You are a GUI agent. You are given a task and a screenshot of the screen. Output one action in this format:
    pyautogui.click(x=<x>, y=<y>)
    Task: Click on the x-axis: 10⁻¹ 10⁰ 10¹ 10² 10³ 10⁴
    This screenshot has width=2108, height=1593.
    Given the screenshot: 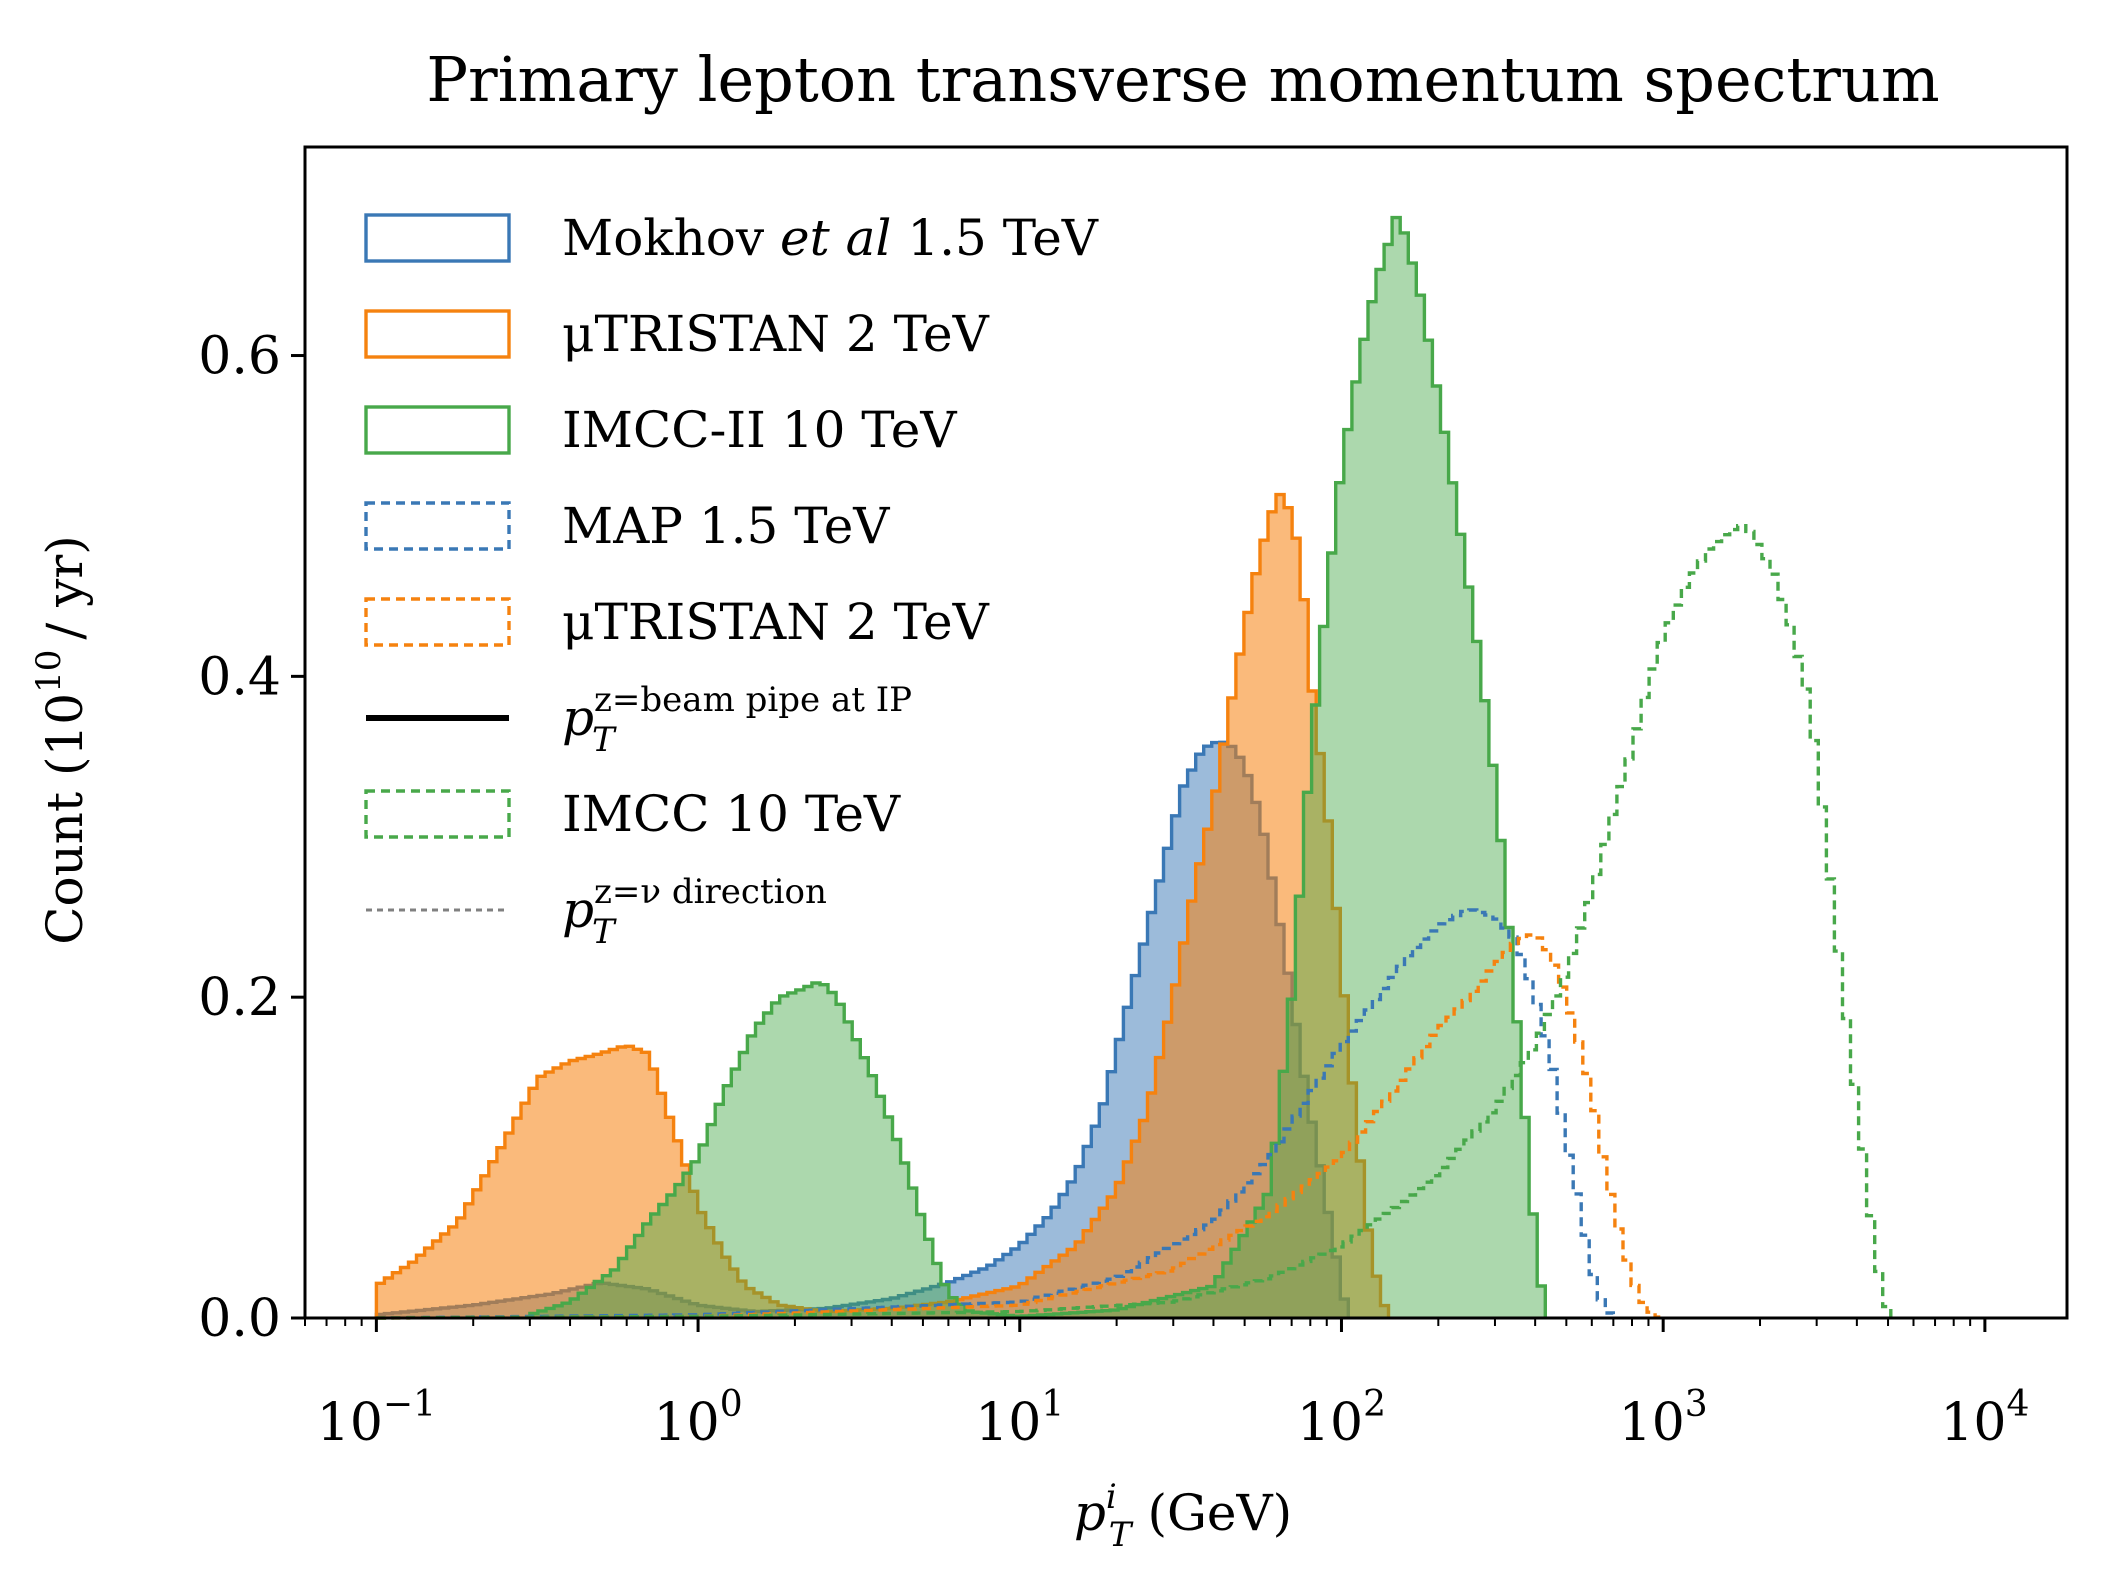 What is the action you would take?
    pyautogui.click(x=1166, y=1385)
    